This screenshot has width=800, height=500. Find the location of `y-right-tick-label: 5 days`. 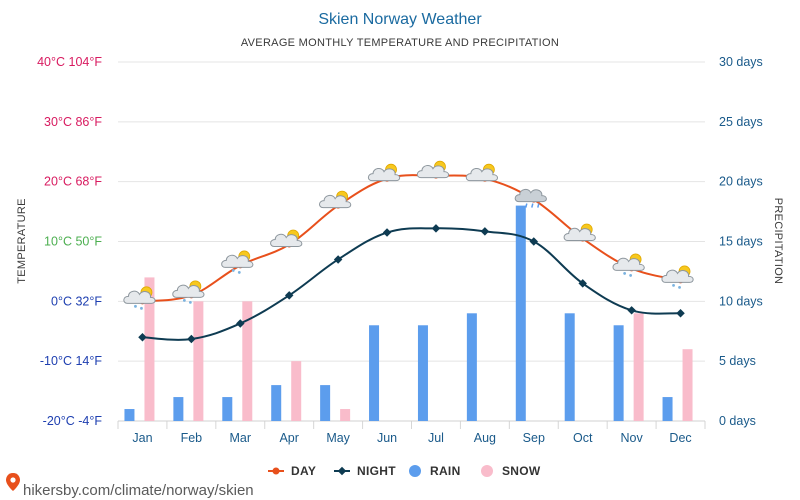

y-right-tick-label: 5 days is located at coordinates (737, 361).